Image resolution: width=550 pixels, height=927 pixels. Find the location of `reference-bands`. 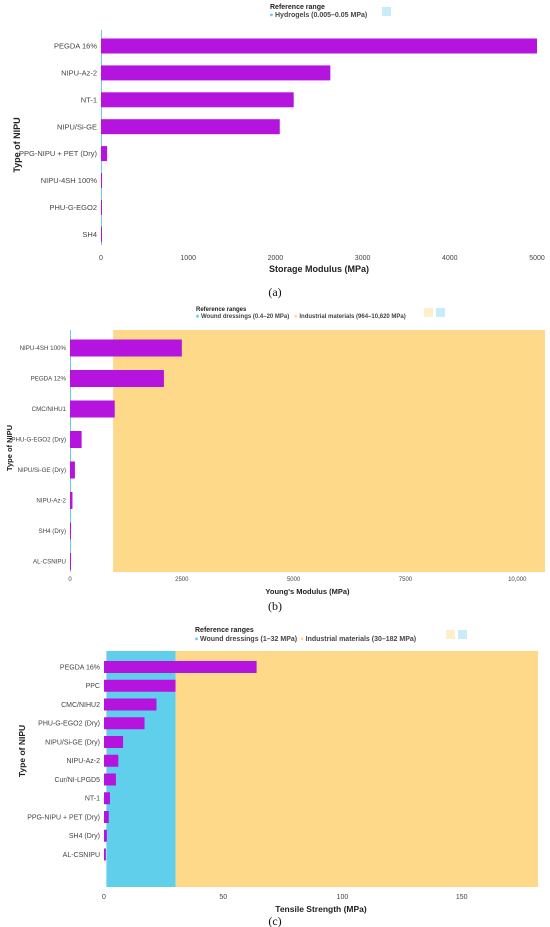

reference-bands is located at coordinates (102, 137).